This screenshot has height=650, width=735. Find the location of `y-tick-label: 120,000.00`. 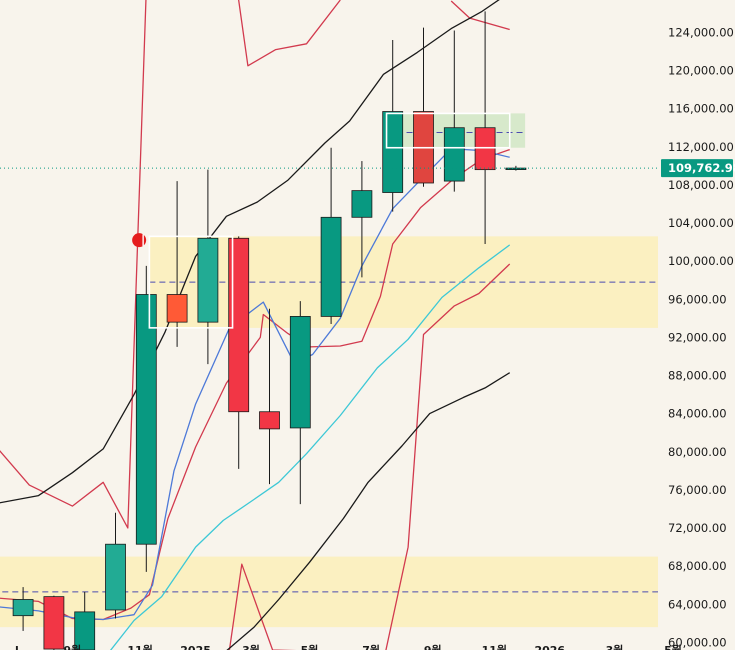

y-tick-label: 120,000.00 is located at coordinates (701, 71).